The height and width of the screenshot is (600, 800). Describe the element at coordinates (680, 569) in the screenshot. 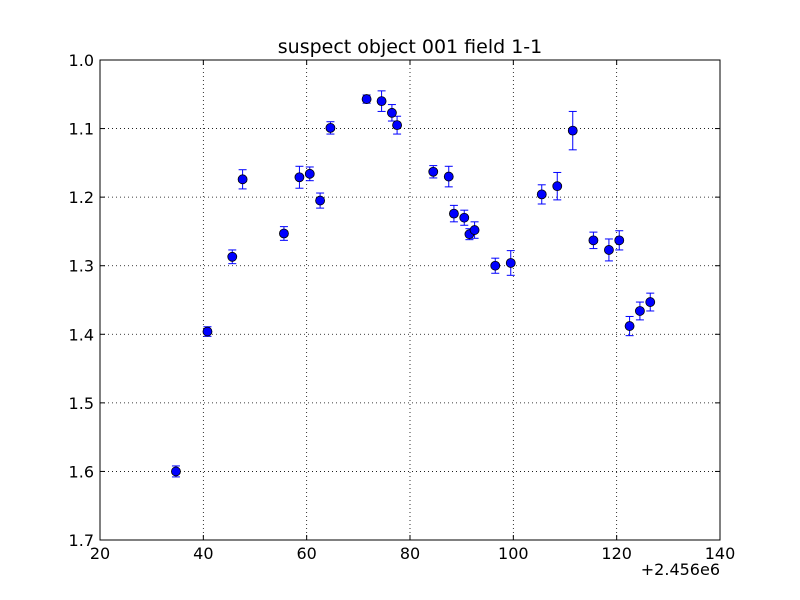

I see `x-axis-offset-label: +2.456e6` at that location.